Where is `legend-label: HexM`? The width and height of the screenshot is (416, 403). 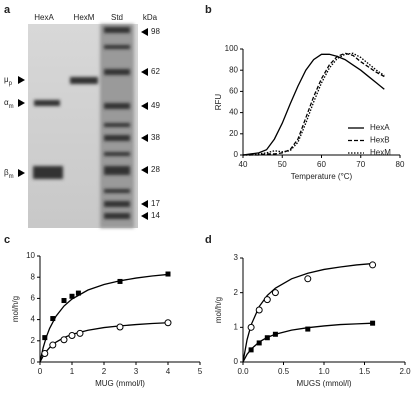
legend-label: HexM is located at coordinates (380, 152).